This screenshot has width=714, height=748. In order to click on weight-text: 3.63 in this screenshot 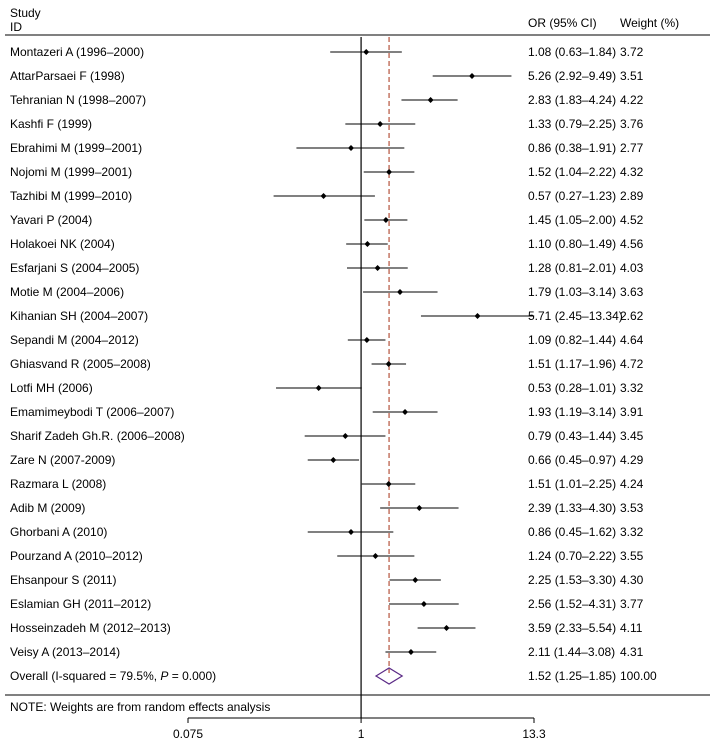, I will do `click(632, 292)`.